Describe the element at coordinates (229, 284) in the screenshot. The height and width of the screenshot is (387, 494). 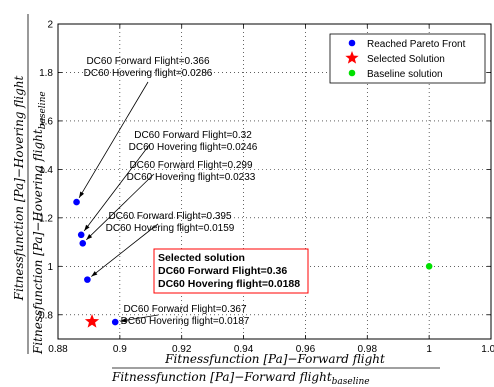
I see `selected-solution-hovering: DC60 Hovering flight=0.0188` at that location.